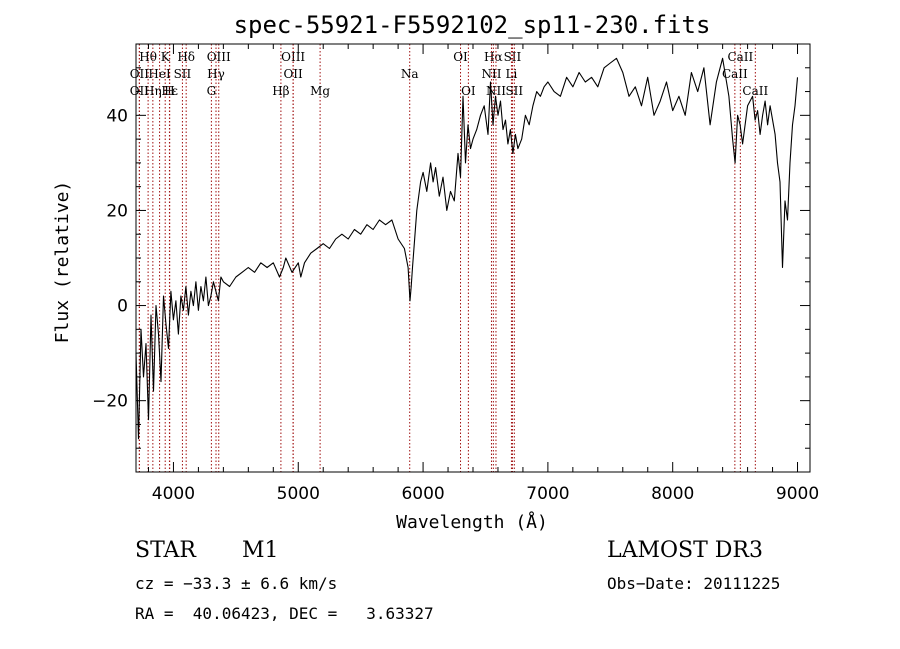  Describe the element at coordinates (672, 494) in the screenshot. I see `x-tick-label: 8000` at that location.